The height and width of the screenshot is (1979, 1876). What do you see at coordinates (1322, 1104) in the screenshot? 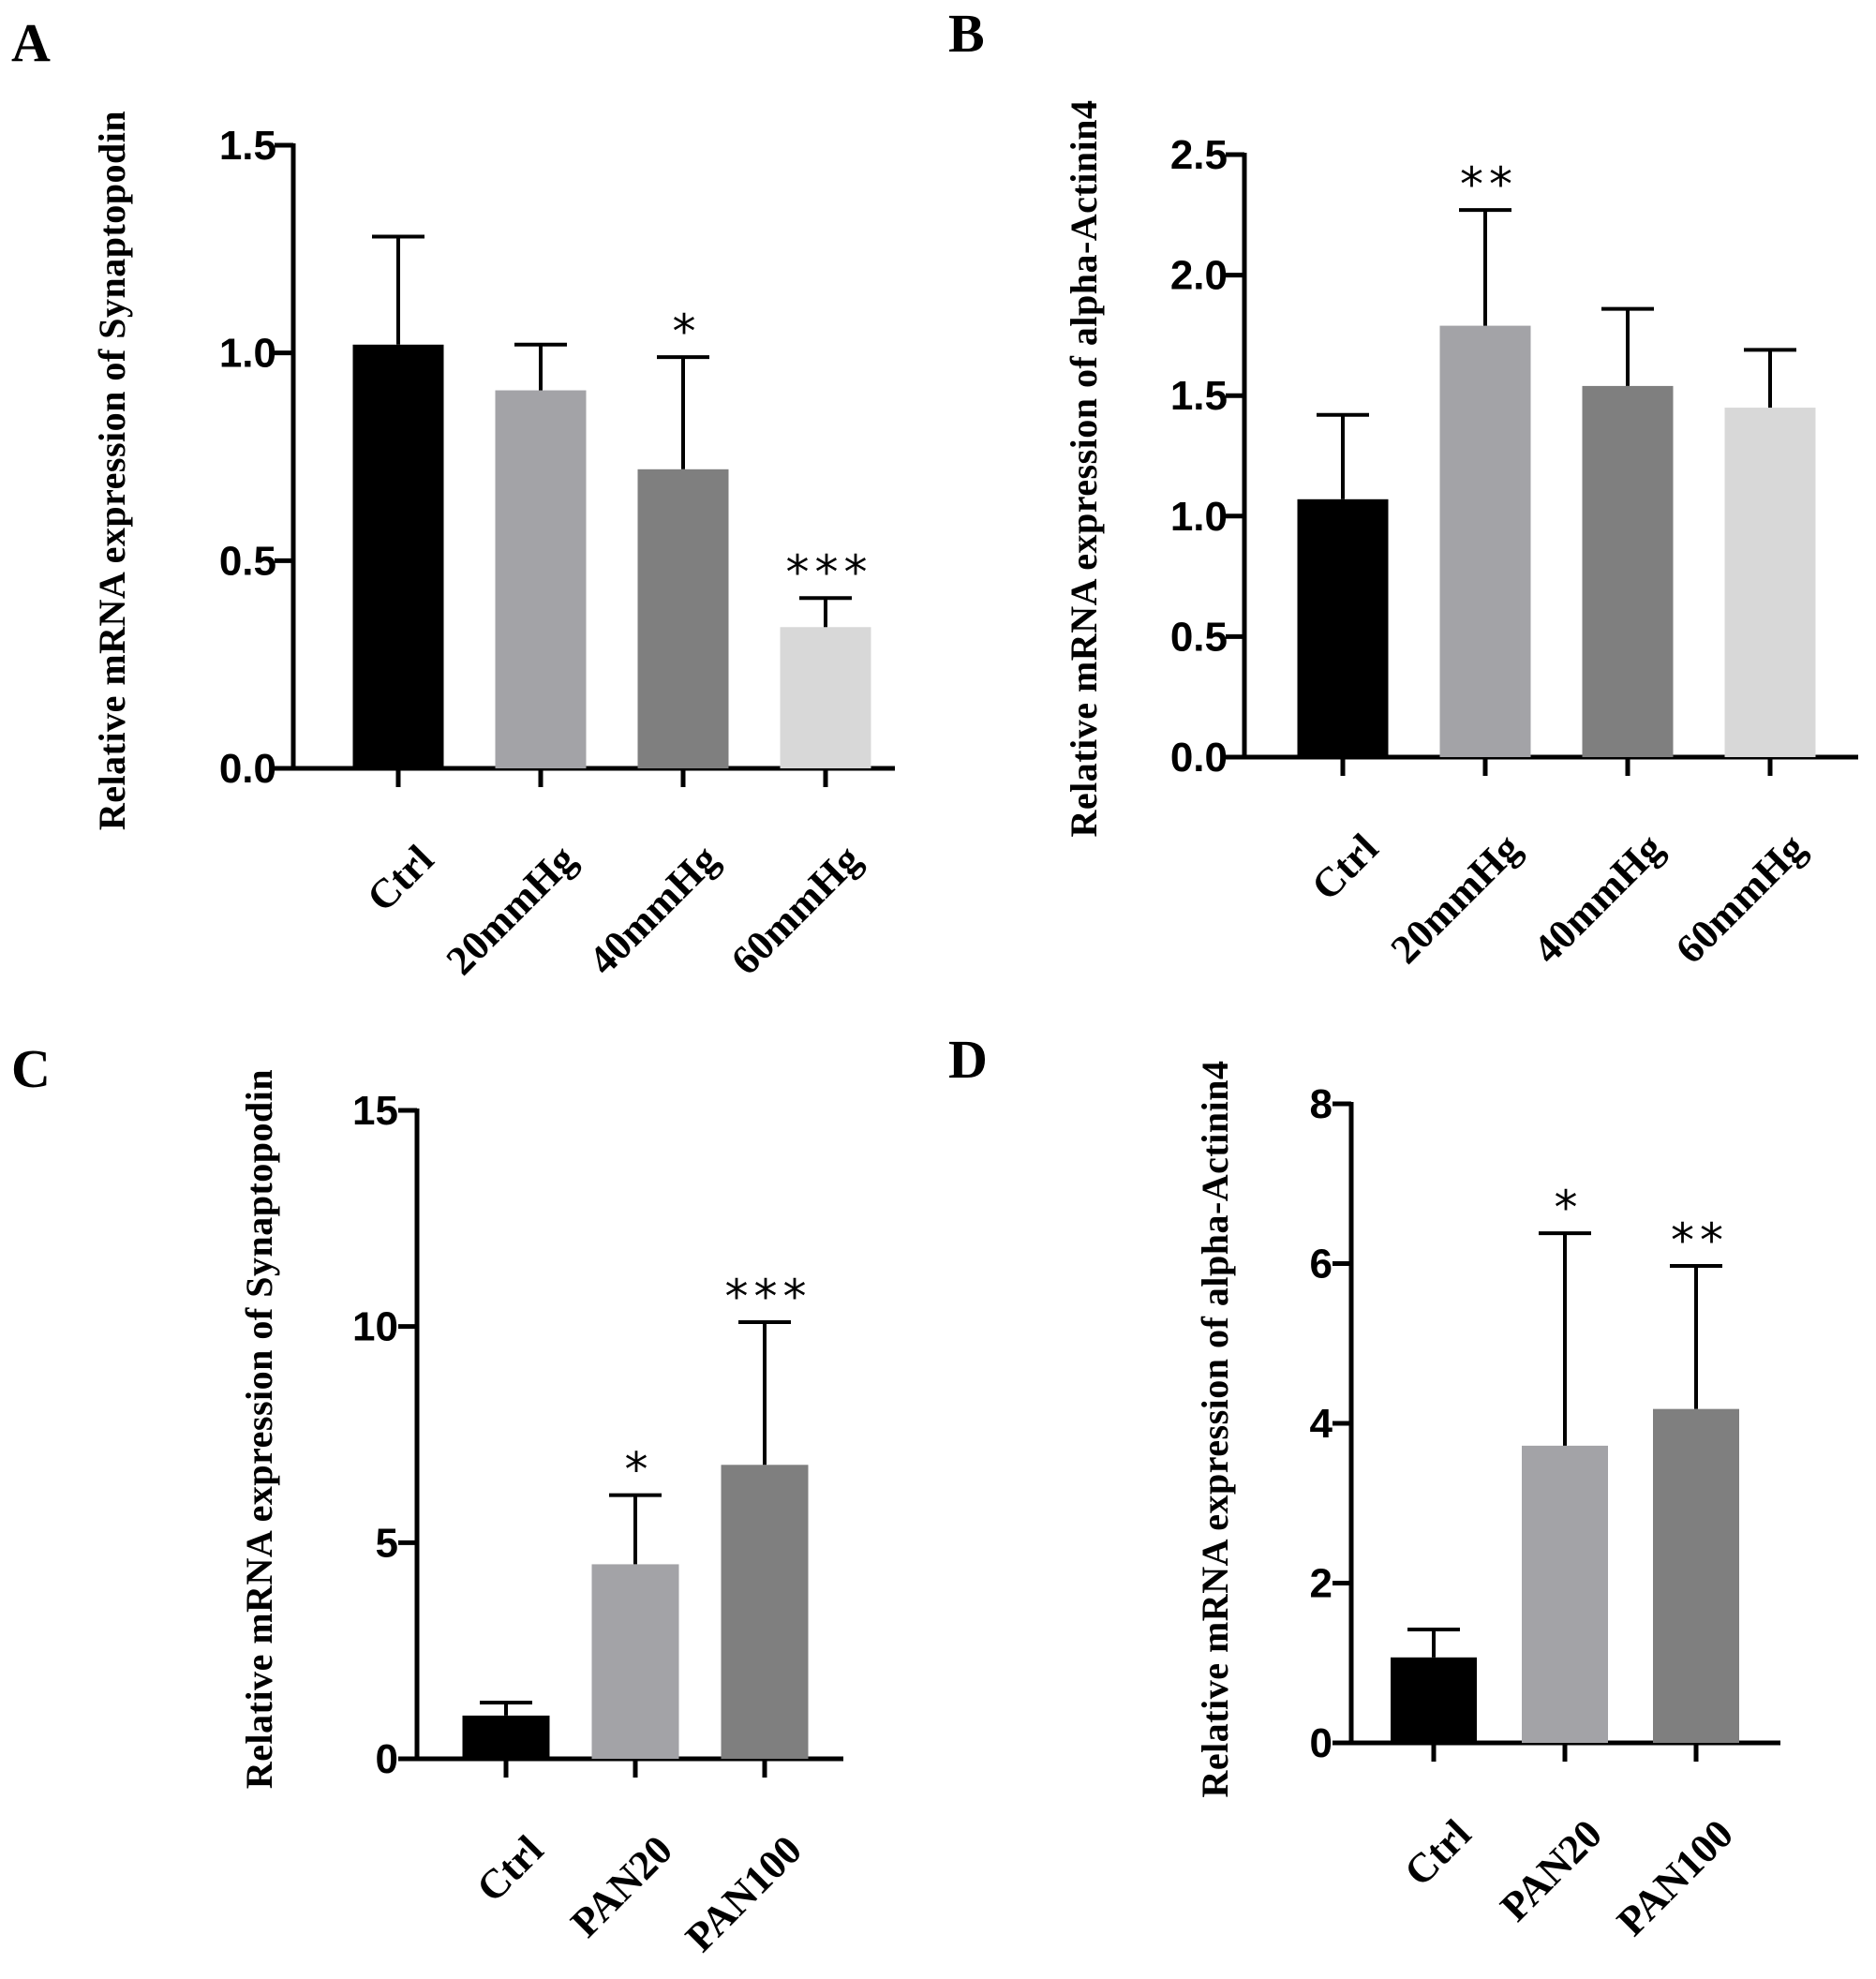
I see `panel-d-y-tick-label: 8` at bounding box center [1322, 1104].